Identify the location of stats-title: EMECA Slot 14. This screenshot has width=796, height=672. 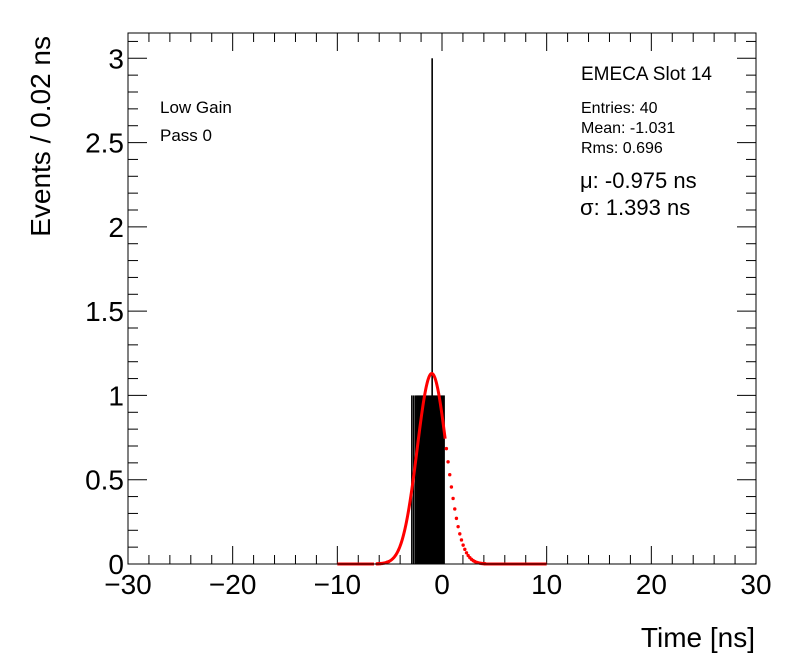
(646, 74).